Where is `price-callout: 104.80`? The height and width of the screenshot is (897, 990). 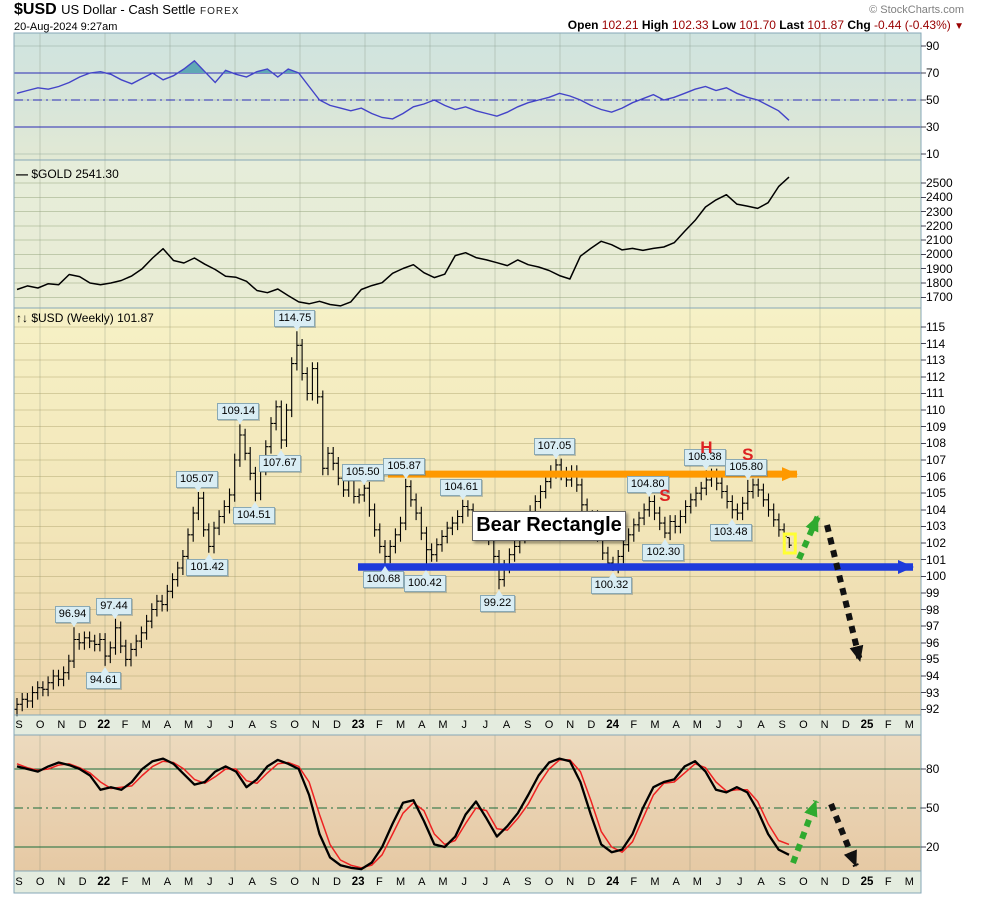
price-callout: 104.80 is located at coordinates (647, 484).